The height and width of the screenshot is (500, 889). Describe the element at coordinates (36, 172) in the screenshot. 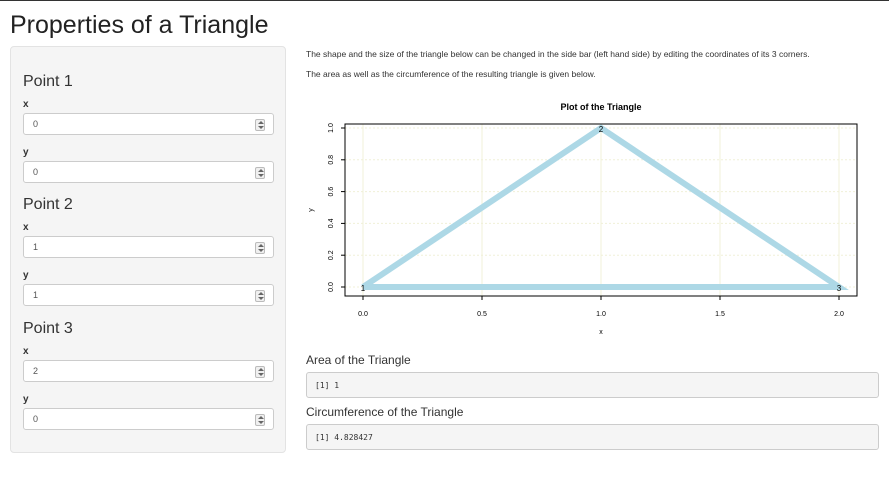

I see `point1-y-value: 0` at that location.